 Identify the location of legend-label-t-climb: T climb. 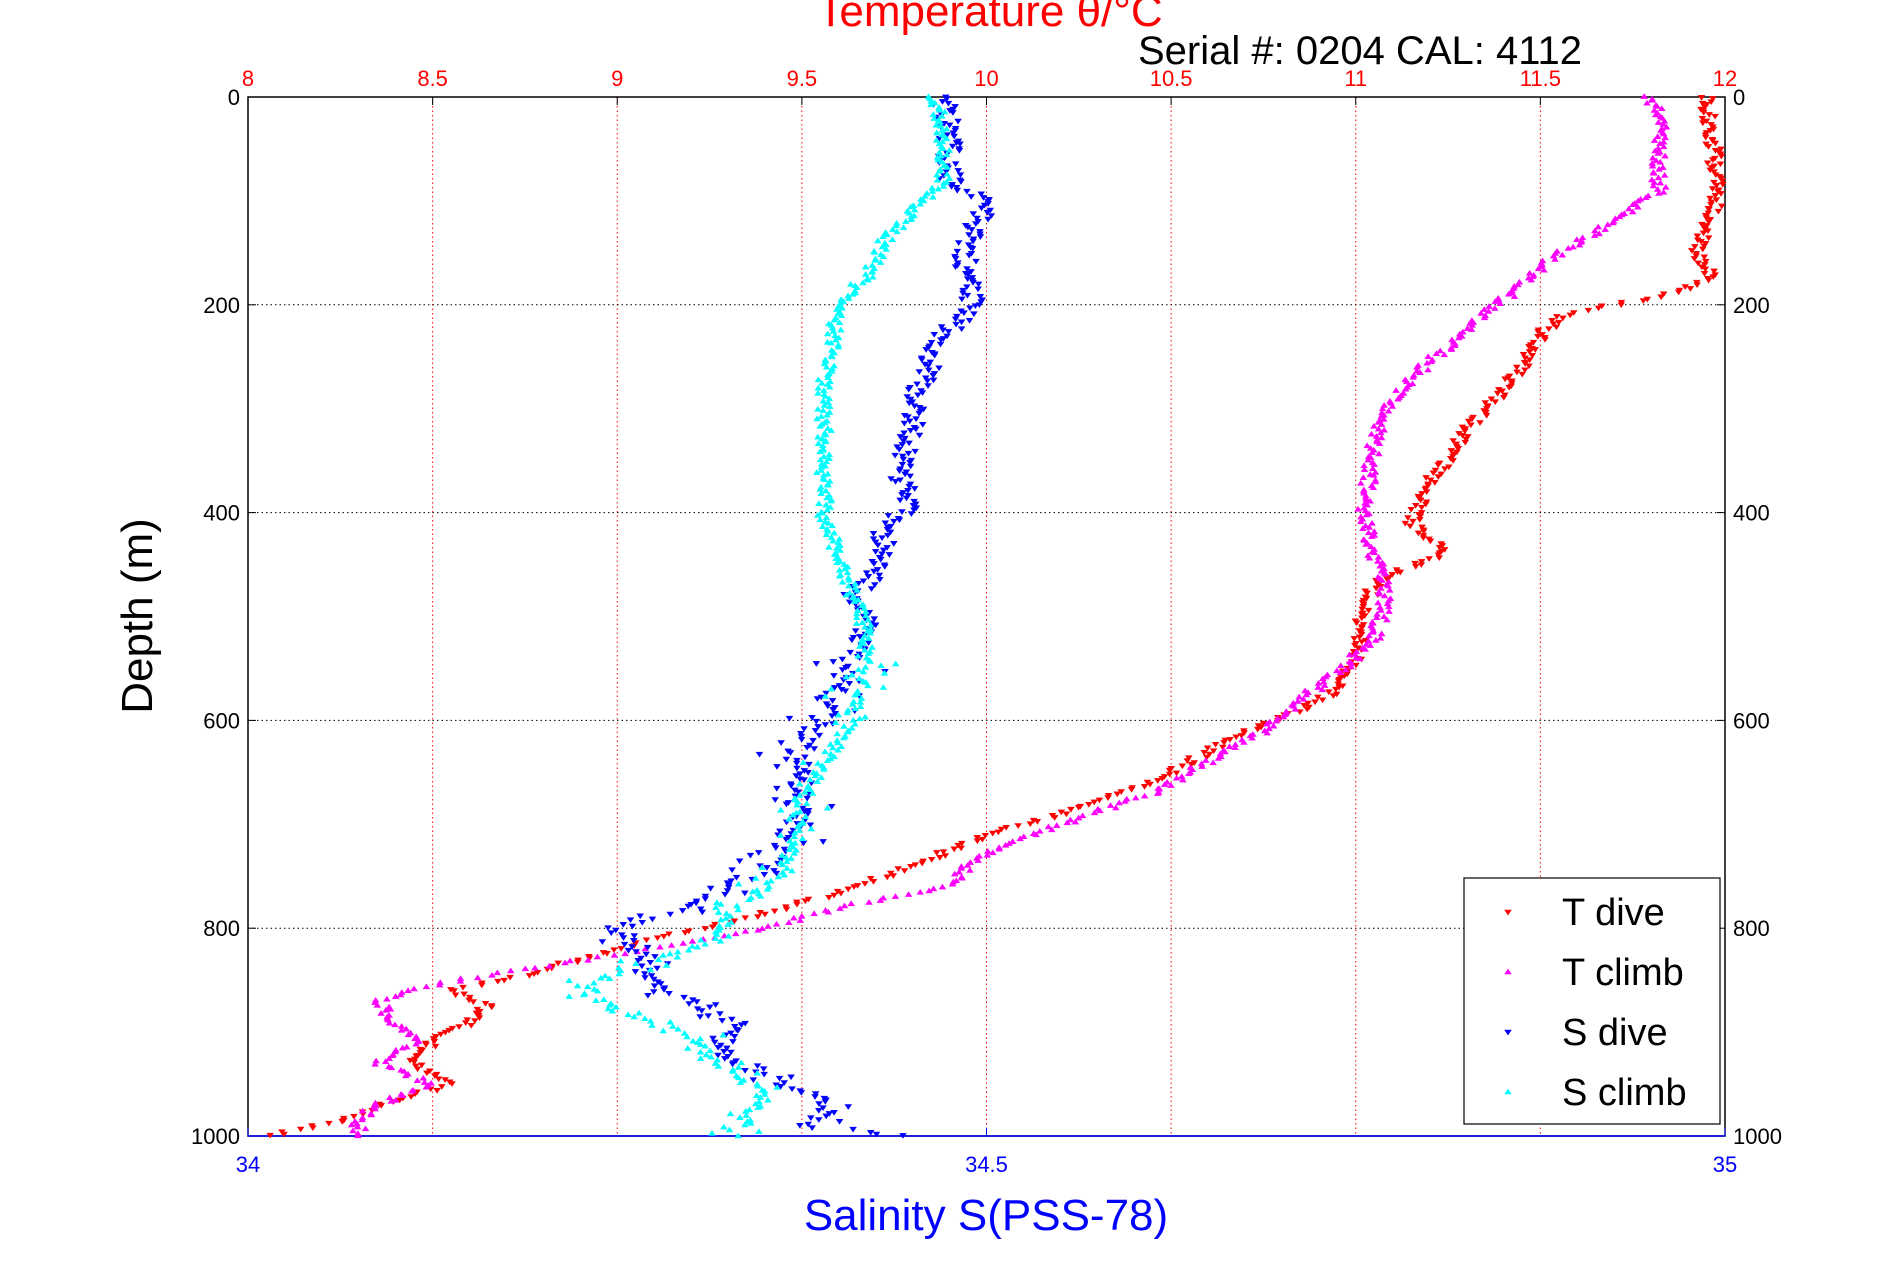
(1623, 973).